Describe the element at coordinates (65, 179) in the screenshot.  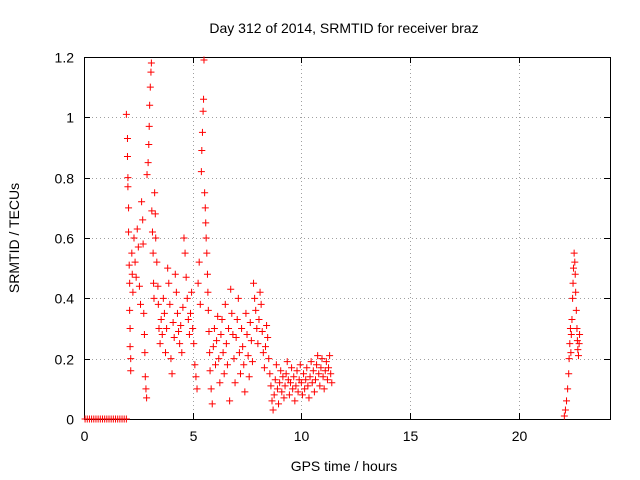
I see `y-tick-label: 0.8` at that location.